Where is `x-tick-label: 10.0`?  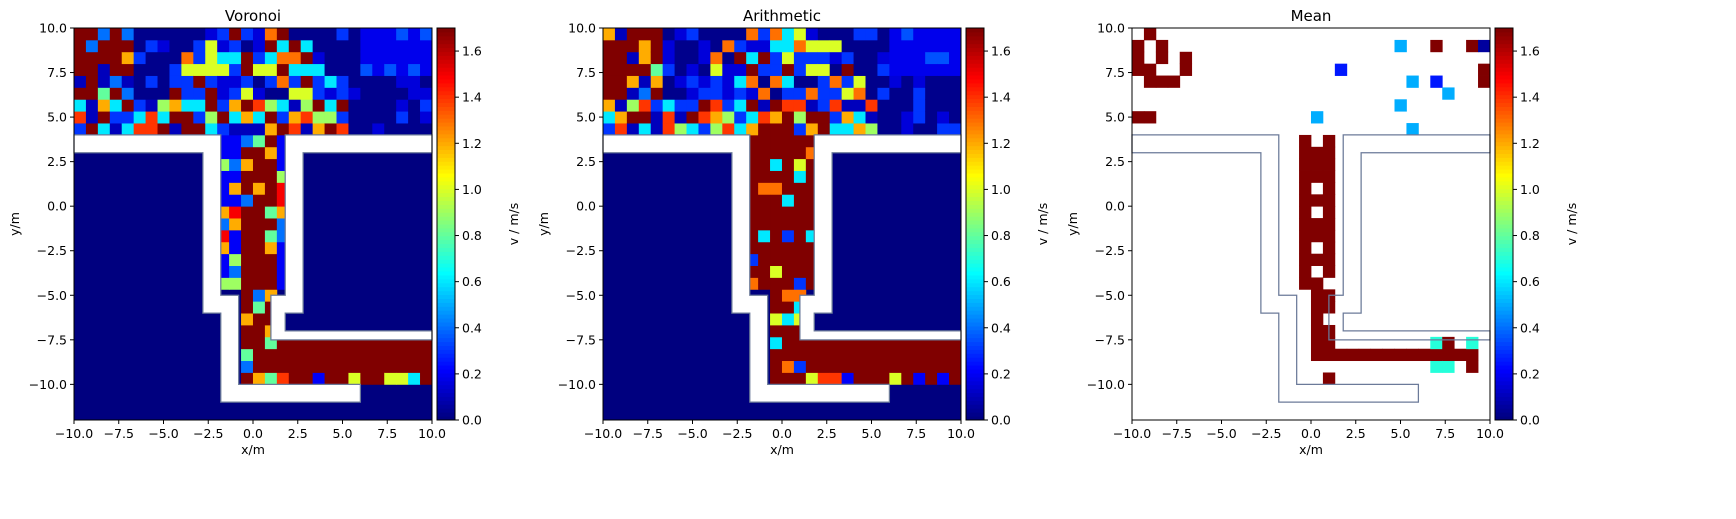 x-tick-label: 10.0 is located at coordinates (1490, 433).